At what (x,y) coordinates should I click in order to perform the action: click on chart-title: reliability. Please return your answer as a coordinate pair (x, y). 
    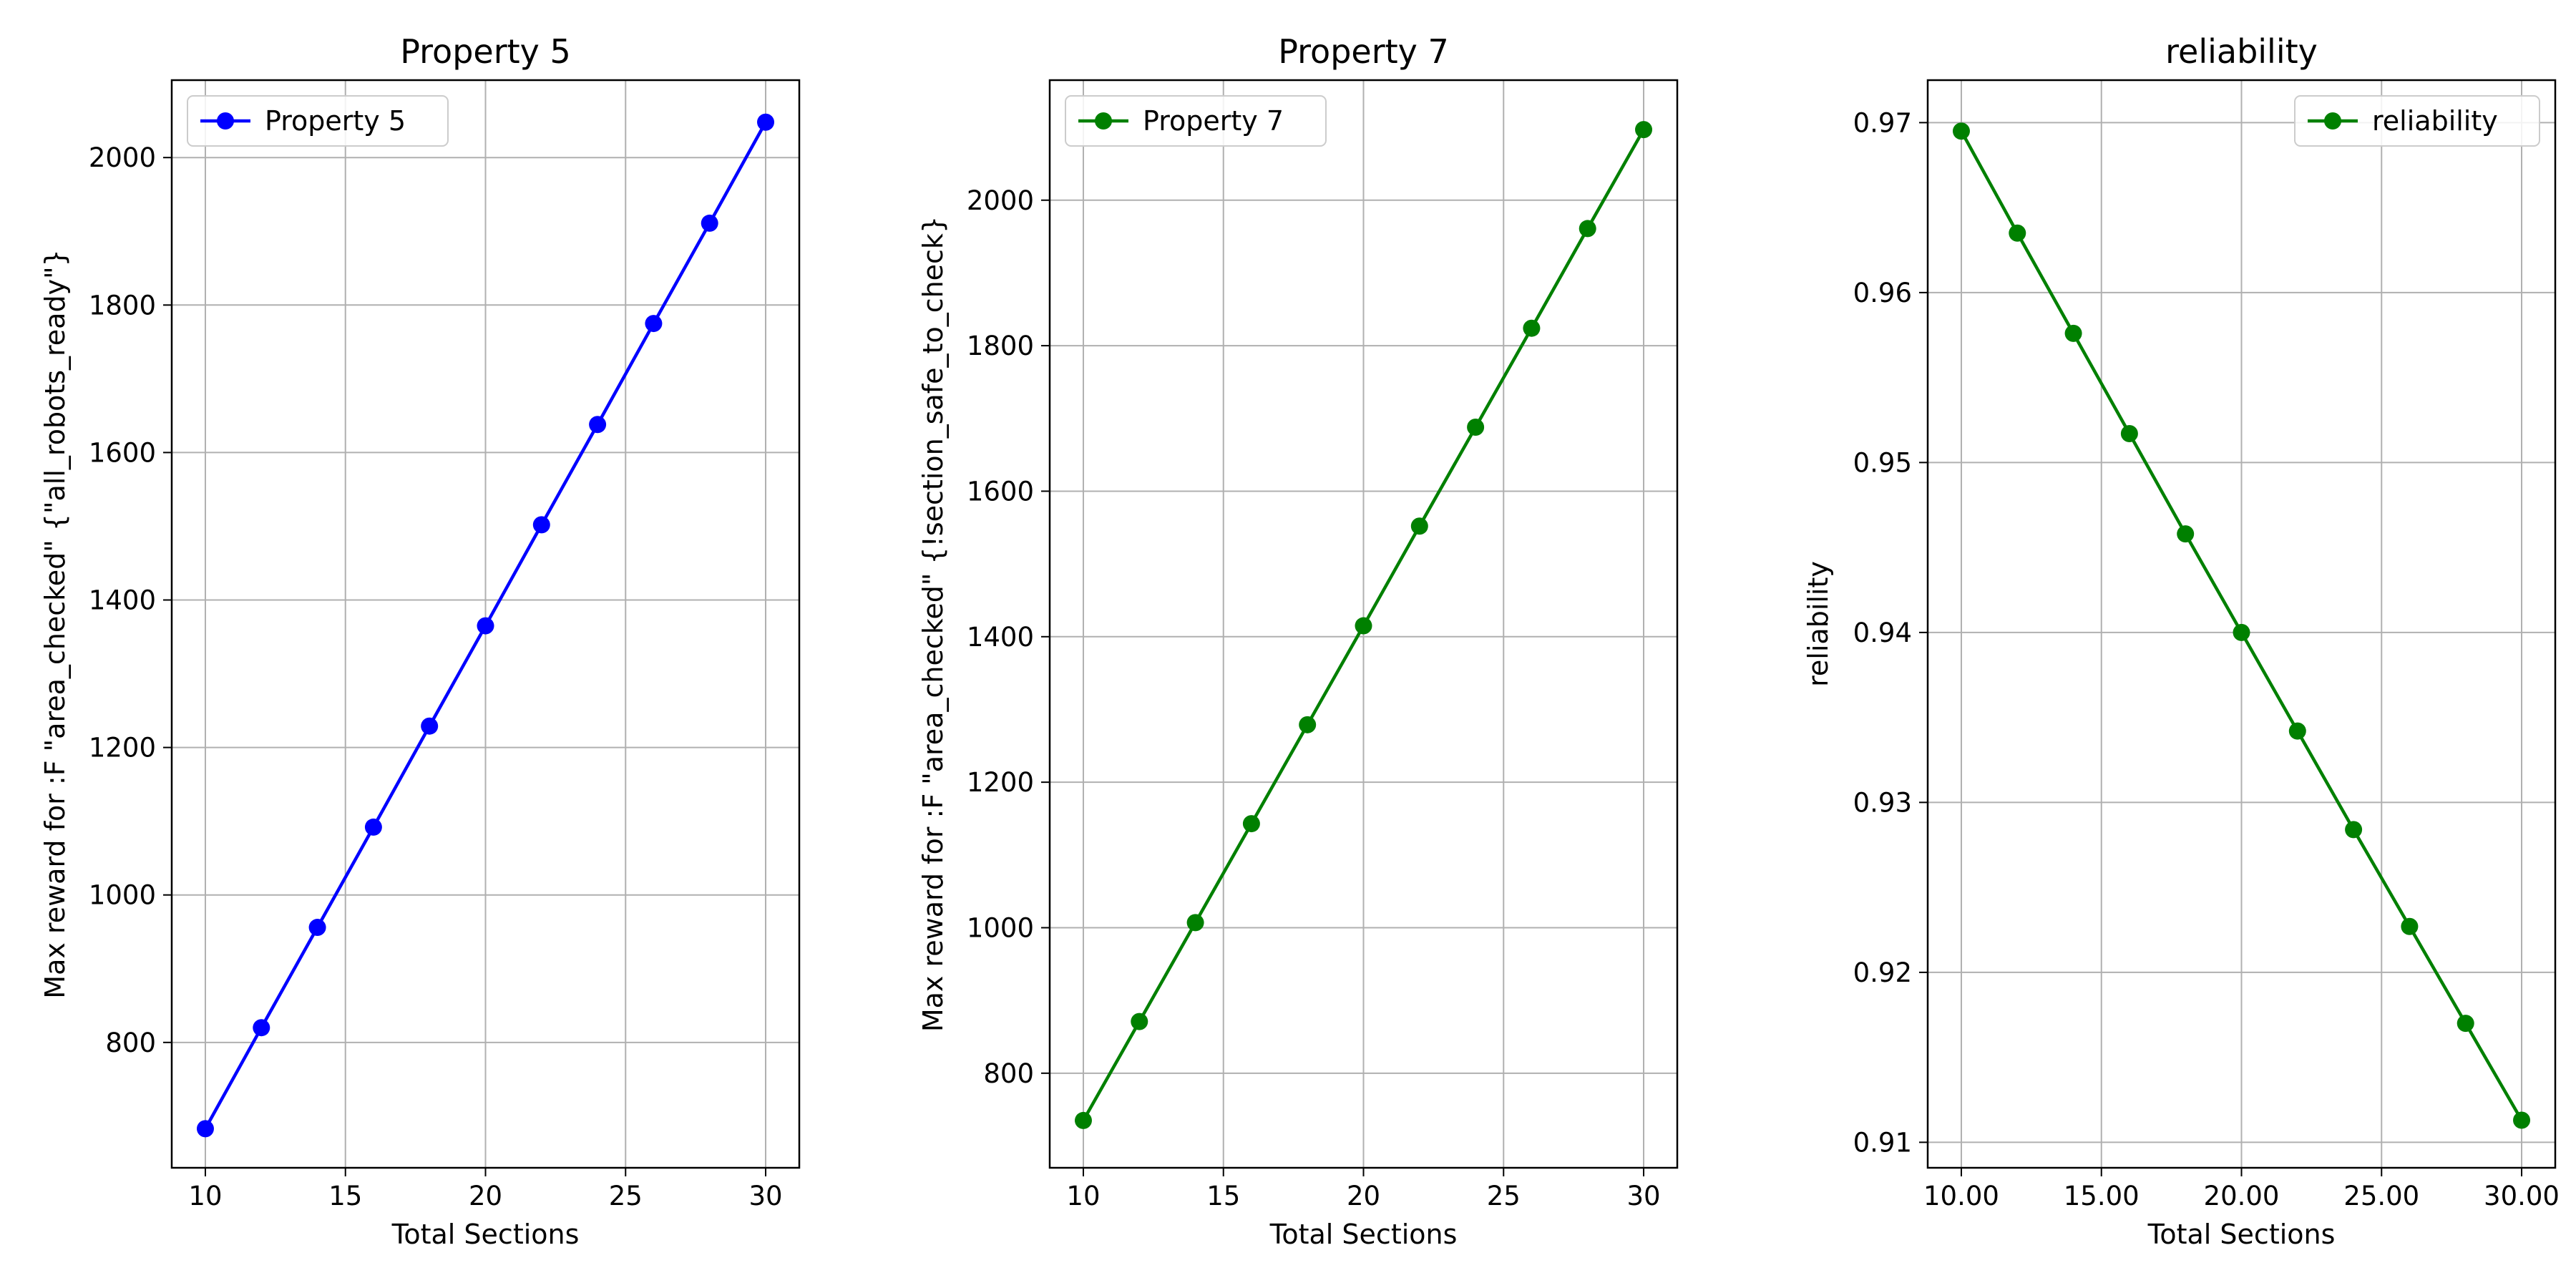
    Looking at the image, I should click on (2241, 51).